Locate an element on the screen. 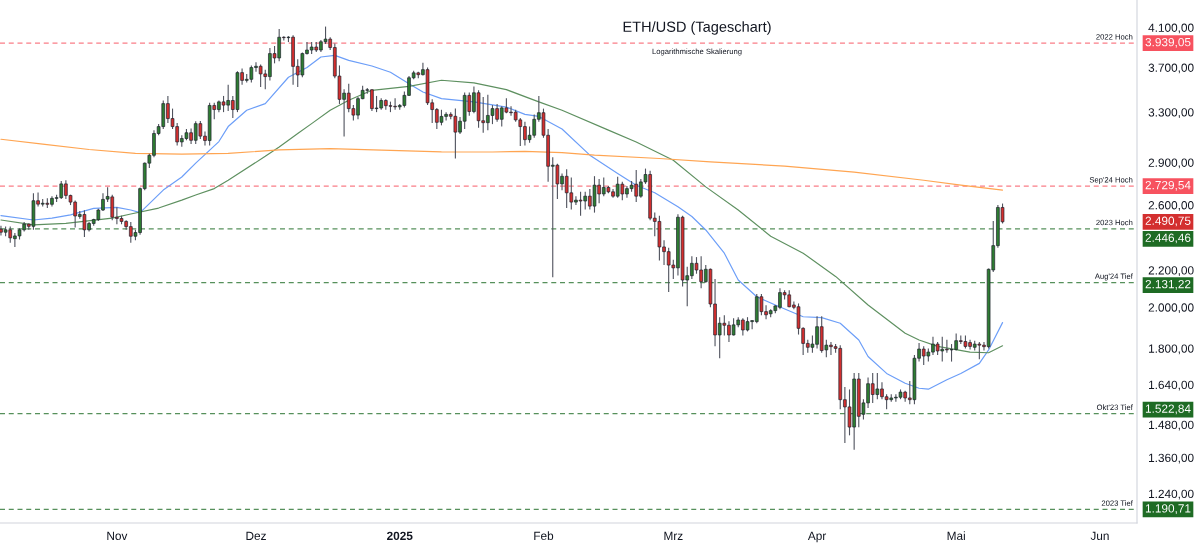  y-tick-label: 2.200,00 is located at coordinates (1171, 271).